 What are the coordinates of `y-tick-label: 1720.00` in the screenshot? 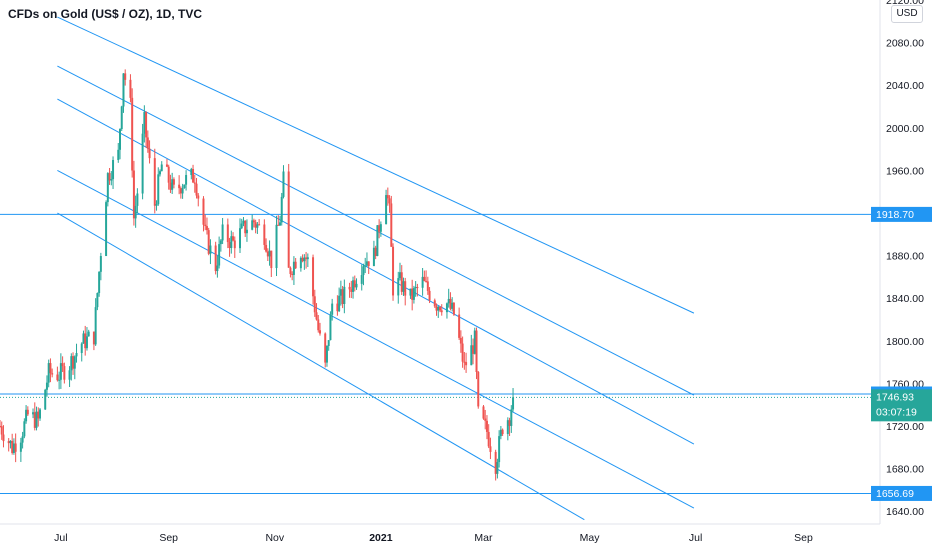 It's located at (905, 427).